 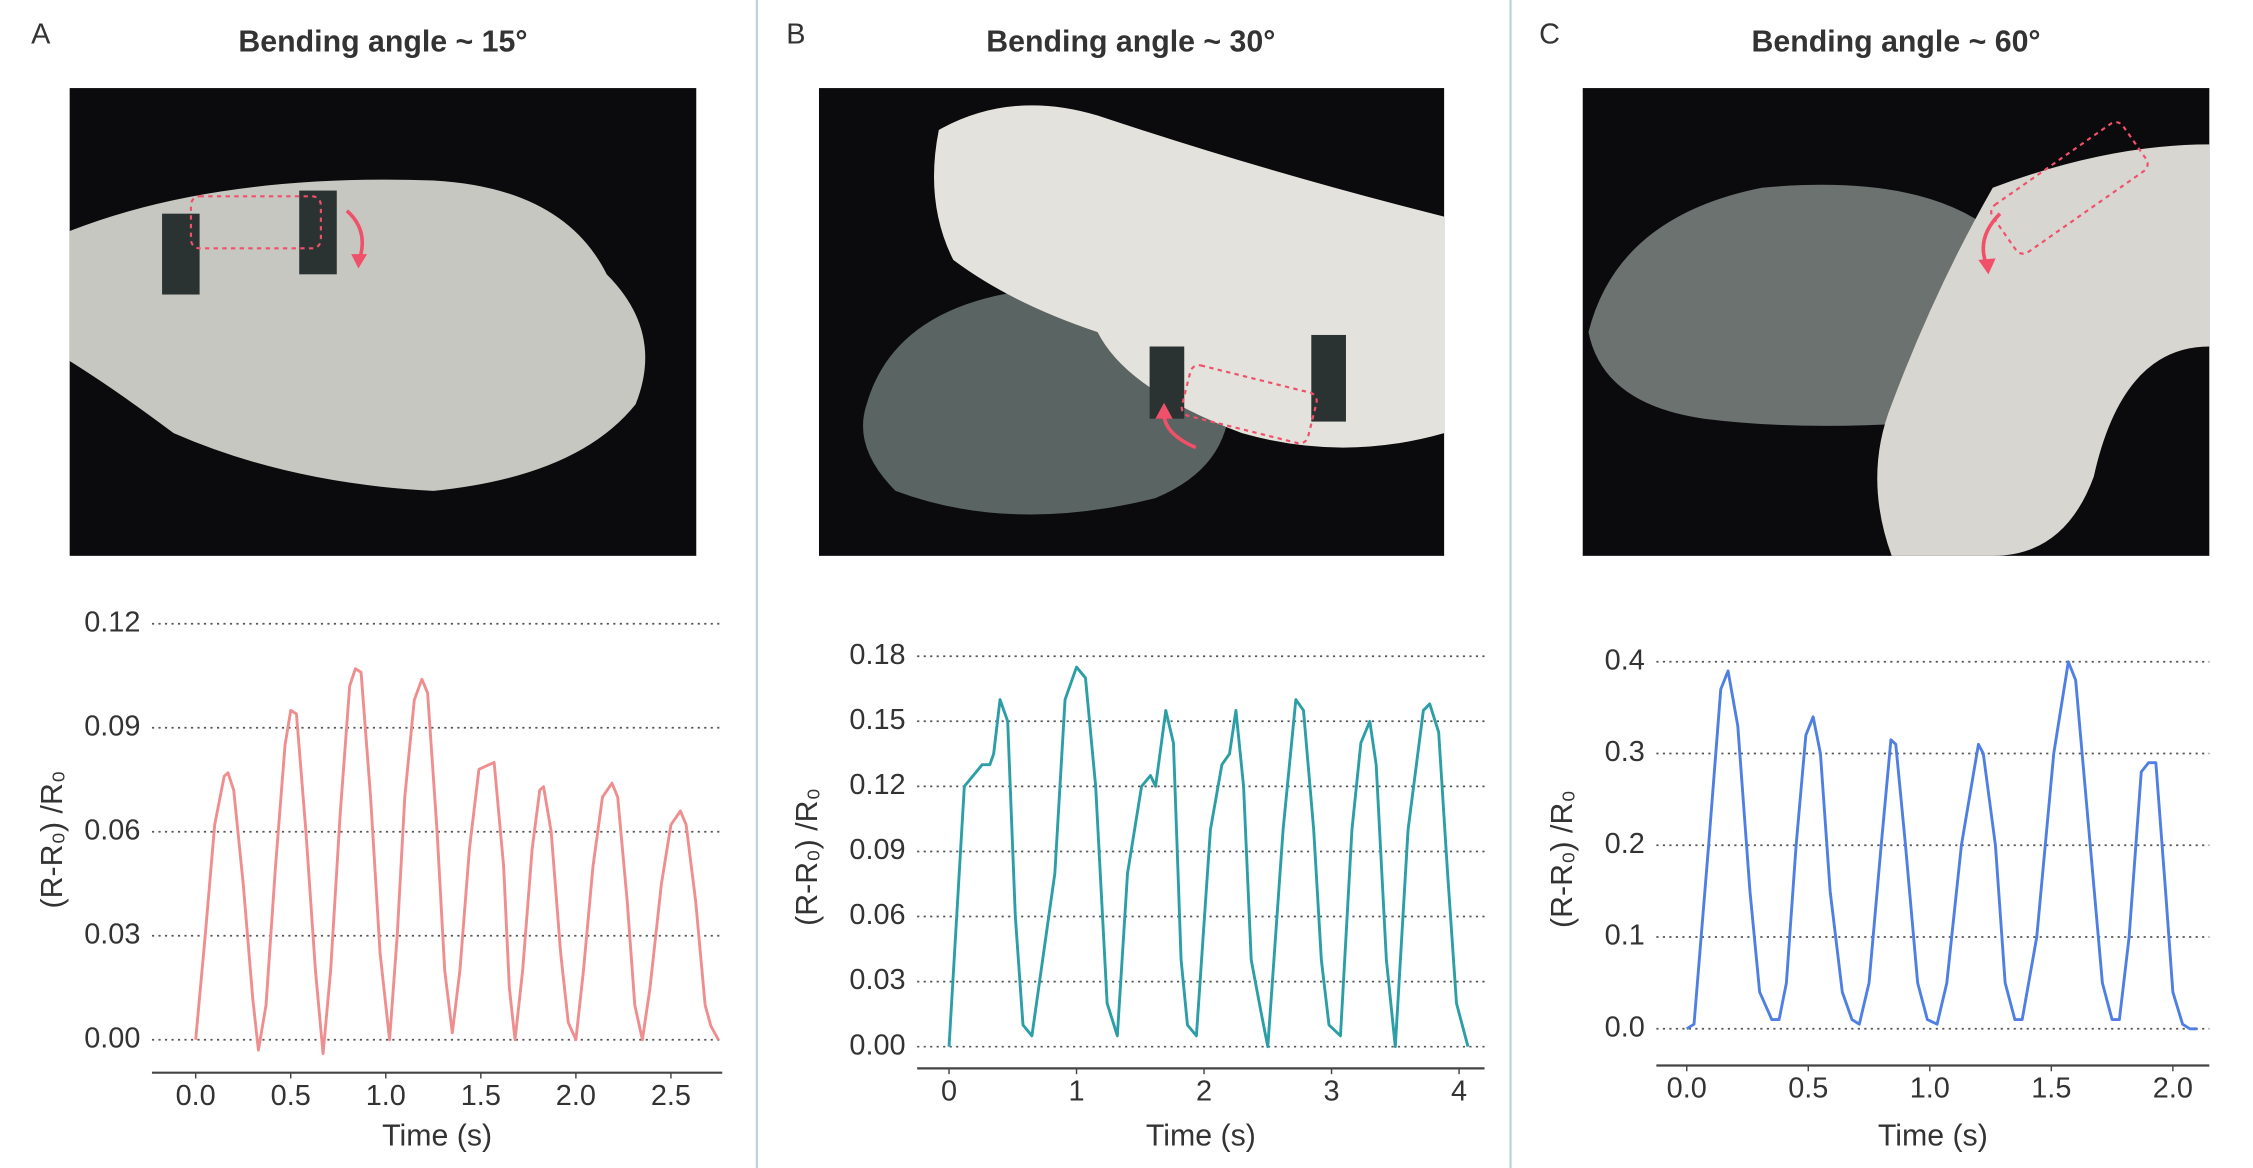 I want to click on x-tick-label: 2.5, so click(x=671, y=1096).